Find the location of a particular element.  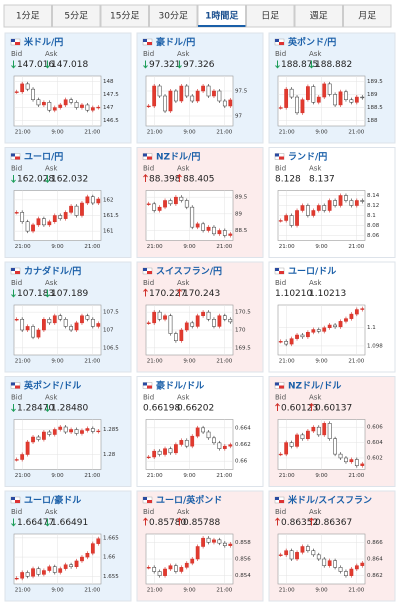

tab-label: 1時間足 is located at coordinates (222, 16).